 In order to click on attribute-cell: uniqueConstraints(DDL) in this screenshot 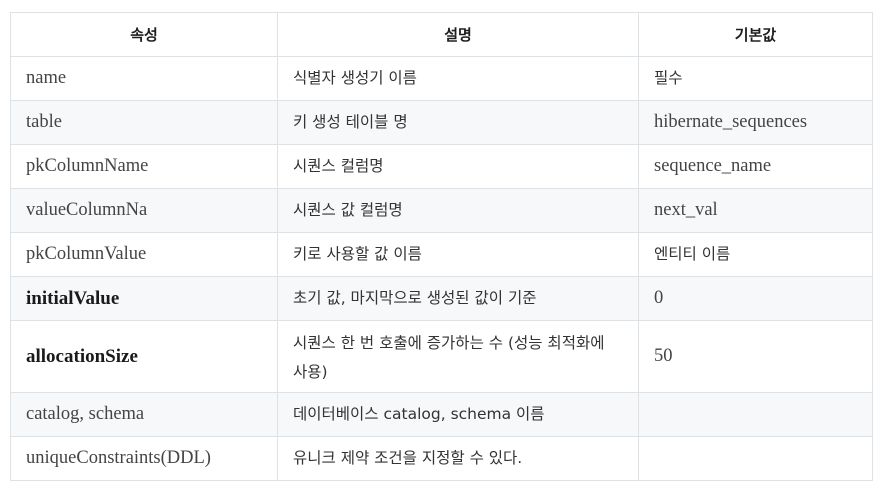, I will do `click(144, 458)`.